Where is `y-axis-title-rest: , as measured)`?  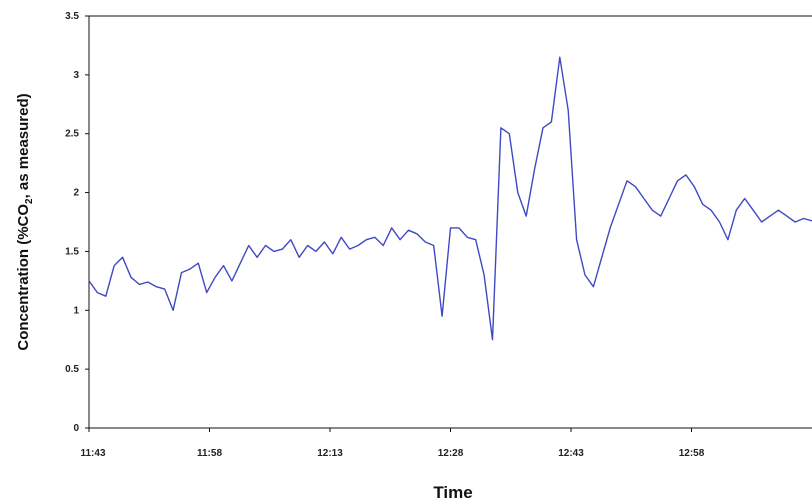
y-axis-title-rest: , as measured) is located at coordinates (23, 145).